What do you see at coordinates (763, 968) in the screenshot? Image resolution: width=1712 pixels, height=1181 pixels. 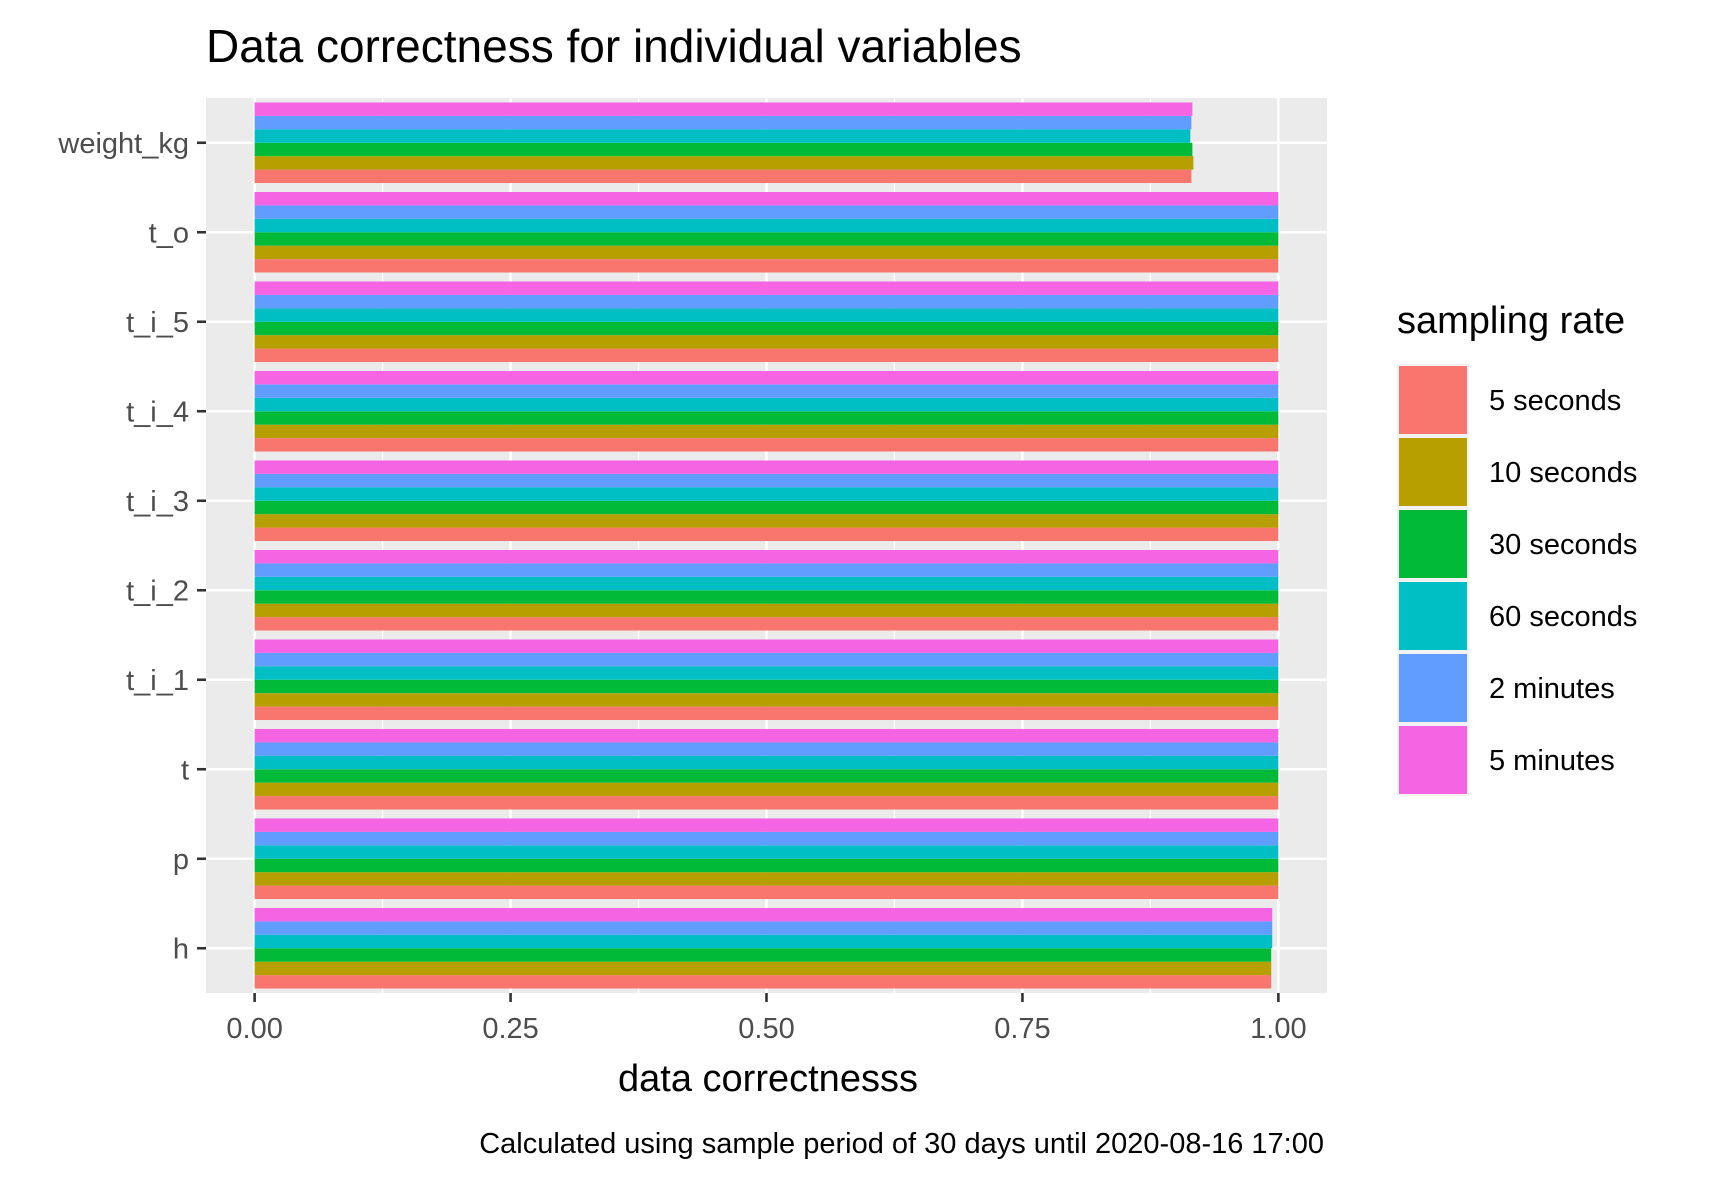 I see `bar-h-10-seconds` at bounding box center [763, 968].